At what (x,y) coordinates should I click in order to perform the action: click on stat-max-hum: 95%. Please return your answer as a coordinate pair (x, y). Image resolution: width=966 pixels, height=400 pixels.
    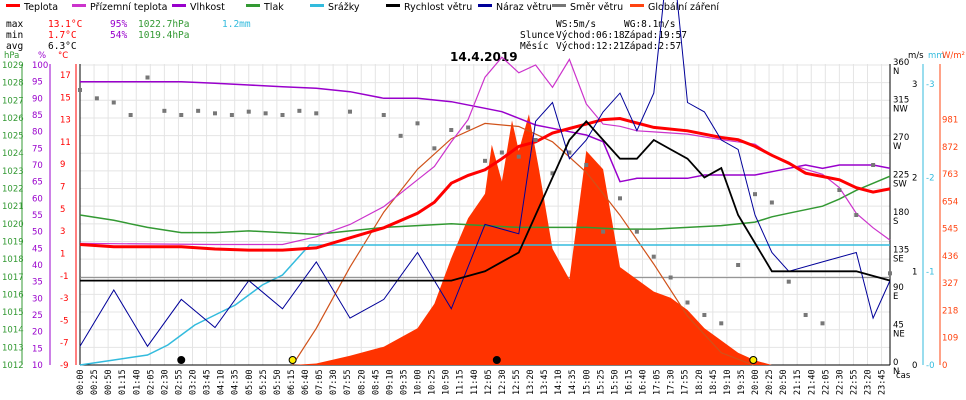
    Looking at the image, I should click on (118, 24).